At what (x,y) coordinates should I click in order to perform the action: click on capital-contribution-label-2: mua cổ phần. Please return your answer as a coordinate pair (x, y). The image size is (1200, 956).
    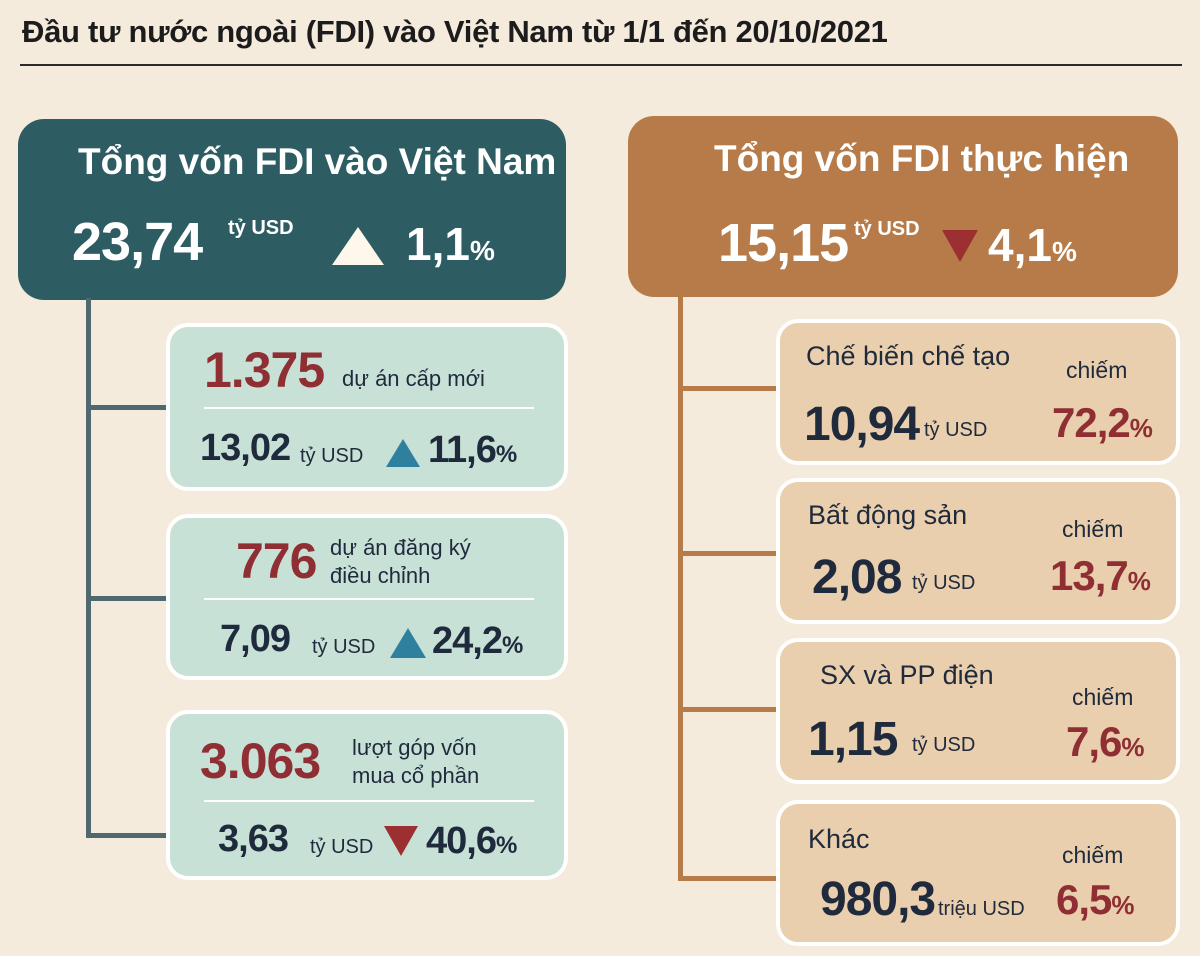
    Looking at the image, I should click on (416, 775).